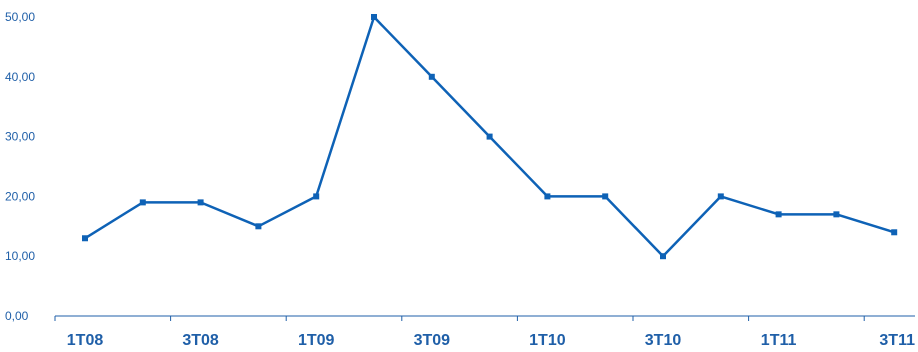 This screenshot has width=918, height=352. I want to click on x-tick-label: 3T11, so click(897, 340).